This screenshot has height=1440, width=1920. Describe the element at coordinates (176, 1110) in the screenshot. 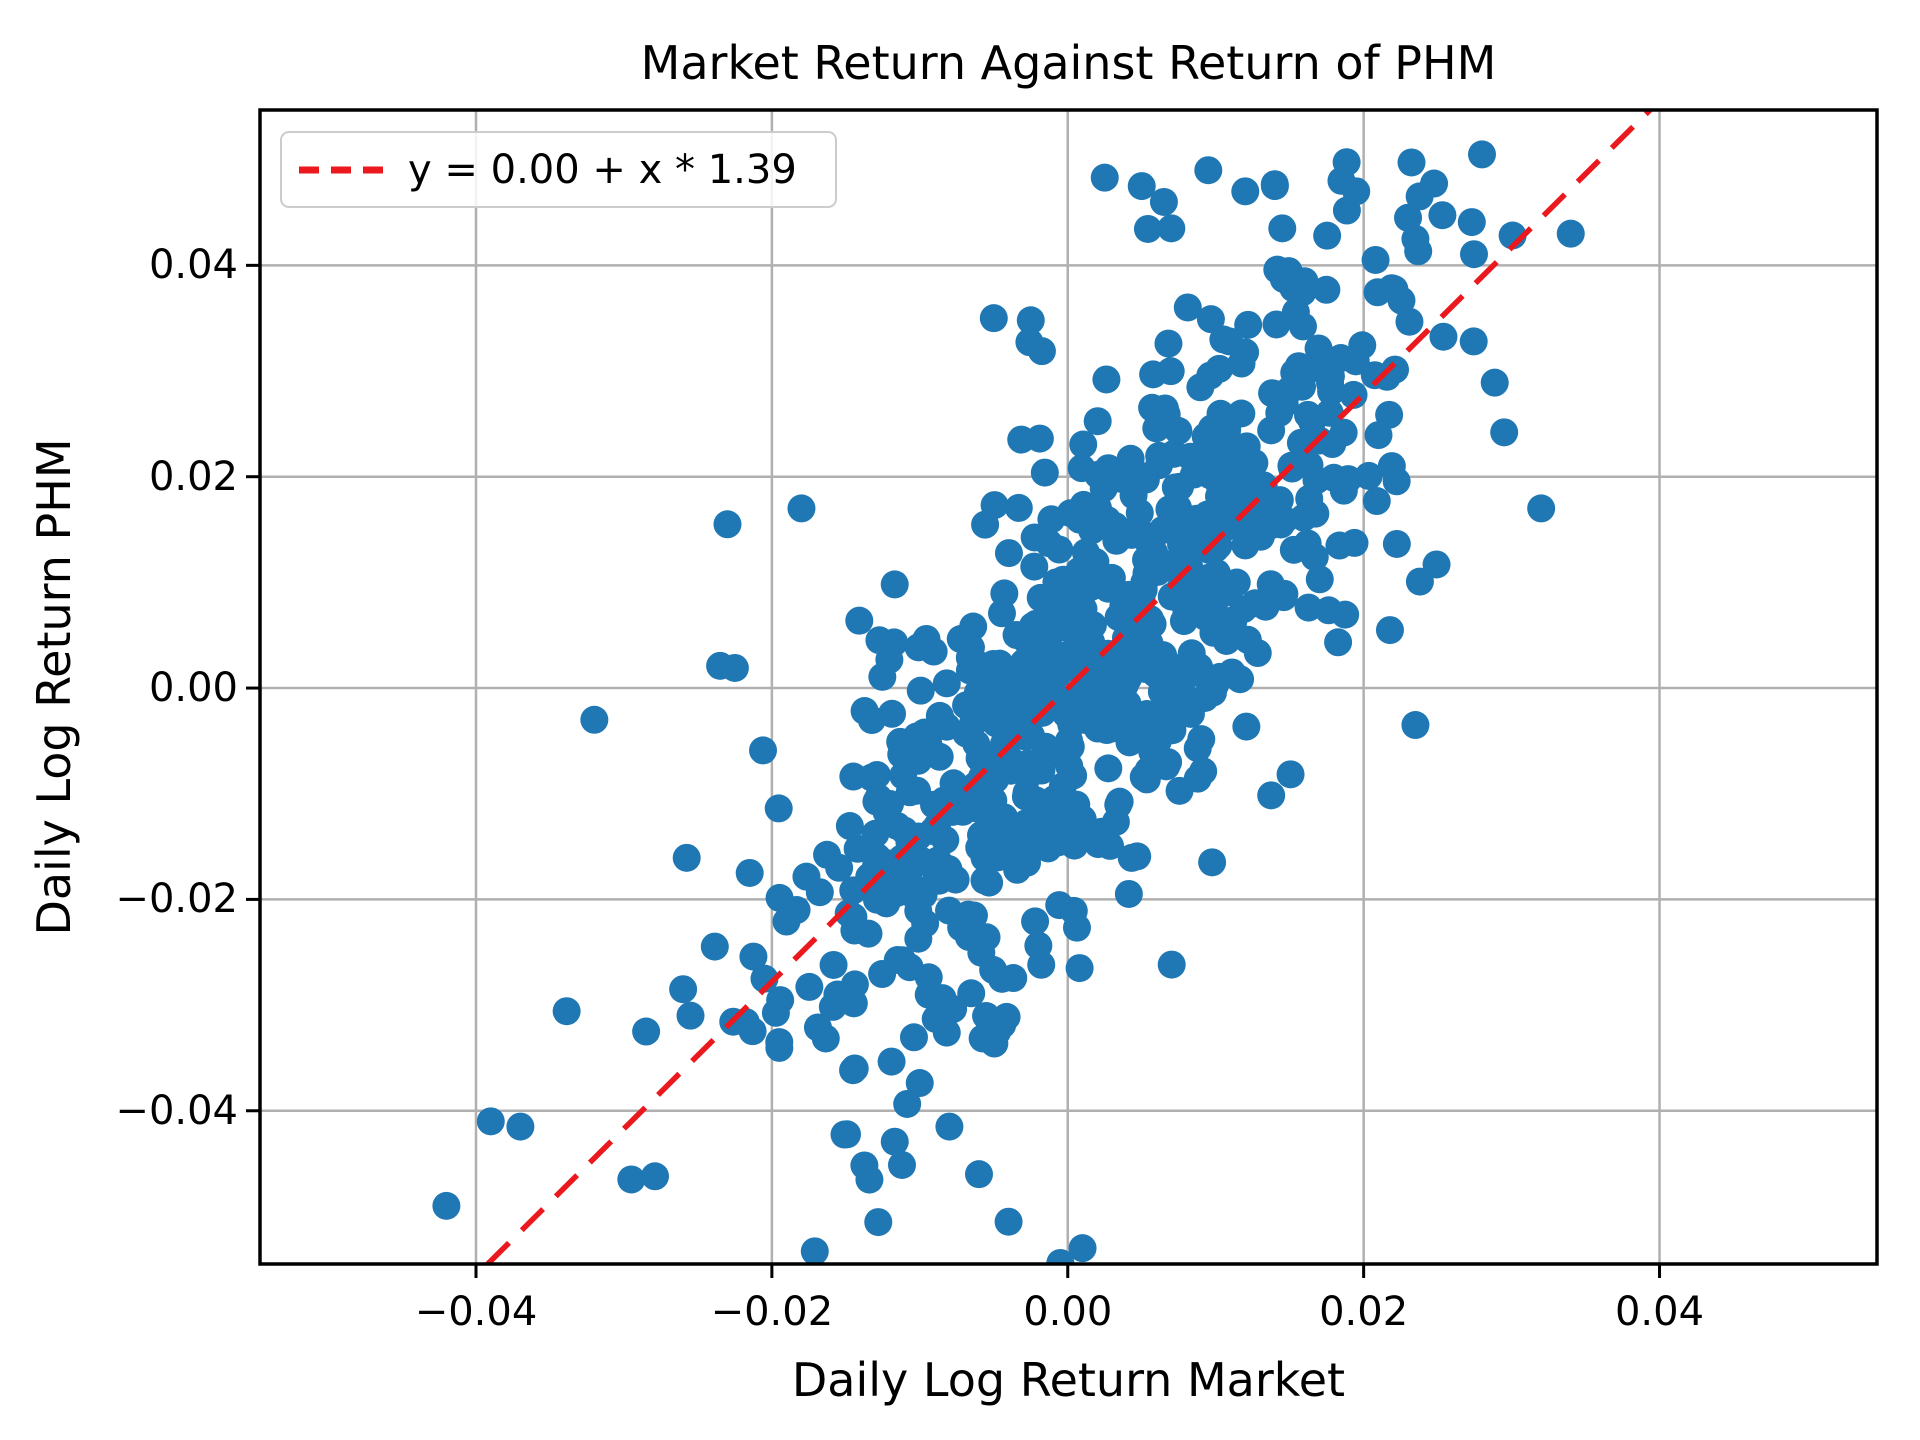

I see `y-tick-label: −0.04` at that location.